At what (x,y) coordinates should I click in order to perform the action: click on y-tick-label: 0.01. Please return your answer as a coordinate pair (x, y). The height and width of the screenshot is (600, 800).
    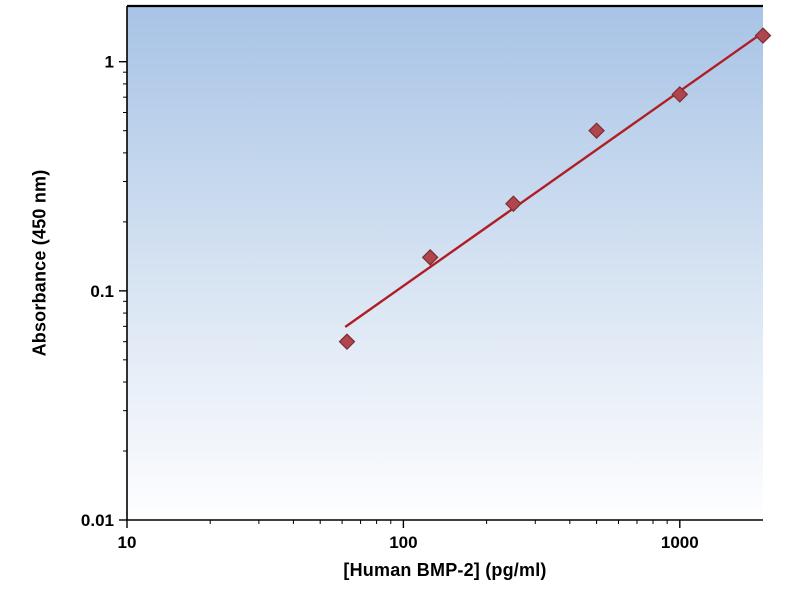
    Looking at the image, I should click on (97, 520).